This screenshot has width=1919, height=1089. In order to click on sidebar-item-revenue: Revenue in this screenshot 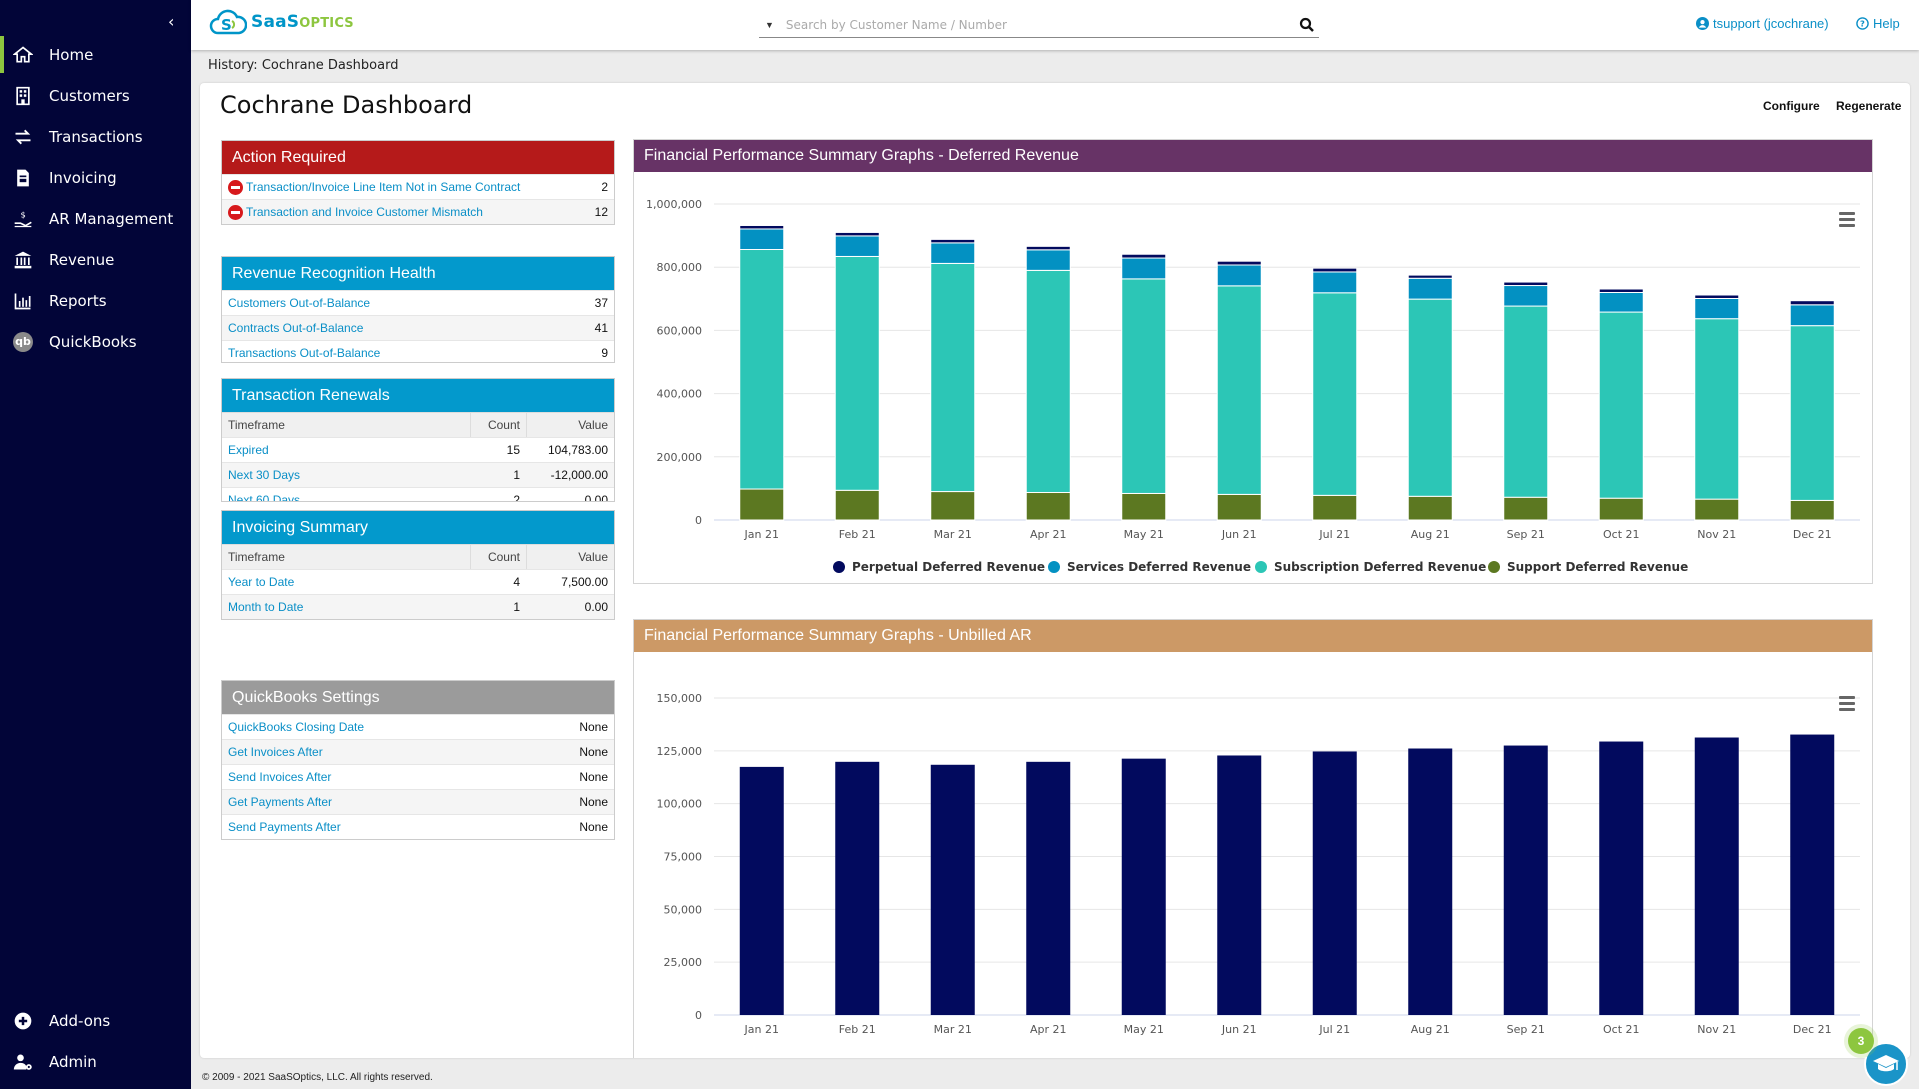, I will do `click(95, 259)`.